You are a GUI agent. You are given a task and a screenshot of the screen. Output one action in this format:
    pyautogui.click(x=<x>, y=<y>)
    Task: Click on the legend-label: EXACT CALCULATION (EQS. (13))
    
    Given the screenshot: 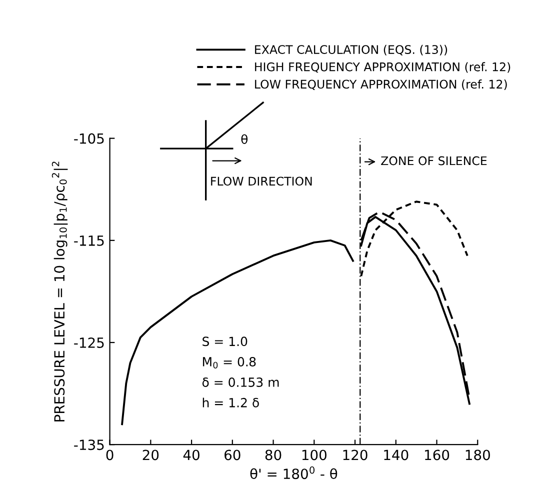 What is the action you would take?
    pyautogui.click(x=351, y=50)
    